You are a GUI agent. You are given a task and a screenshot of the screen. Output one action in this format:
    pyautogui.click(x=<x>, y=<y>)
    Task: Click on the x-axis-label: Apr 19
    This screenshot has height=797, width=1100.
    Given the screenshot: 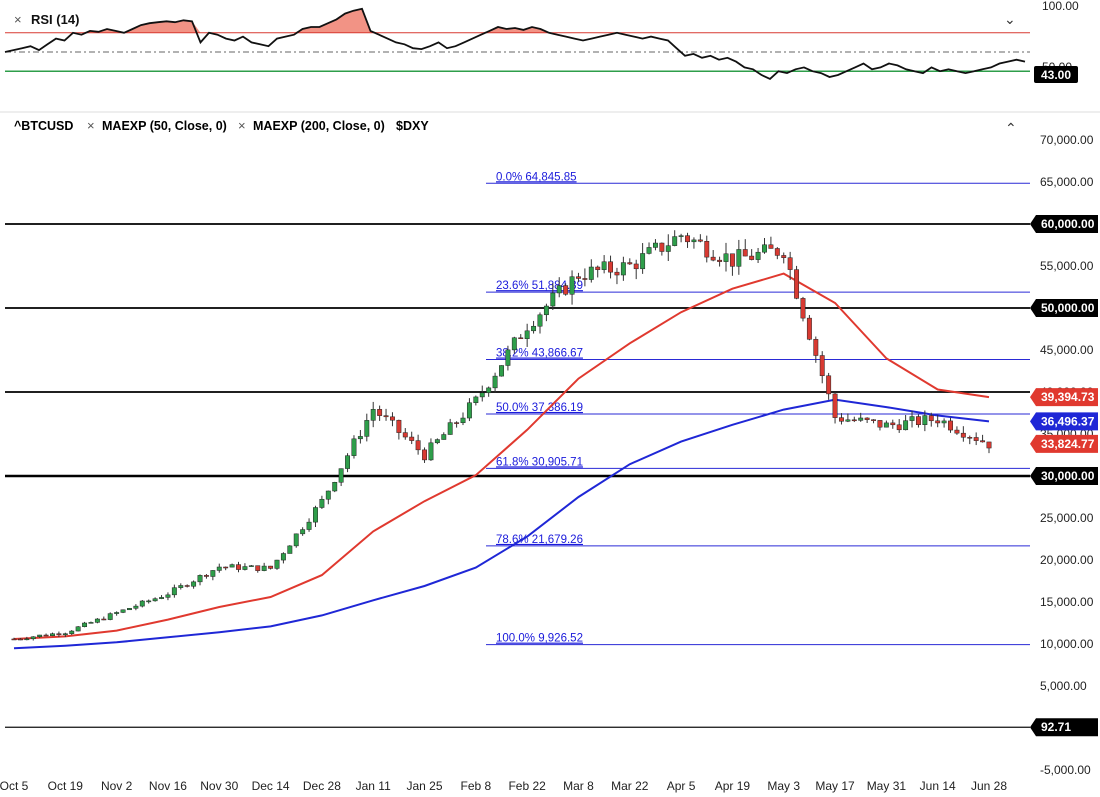 What is the action you would take?
    pyautogui.click(x=733, y=786)
    